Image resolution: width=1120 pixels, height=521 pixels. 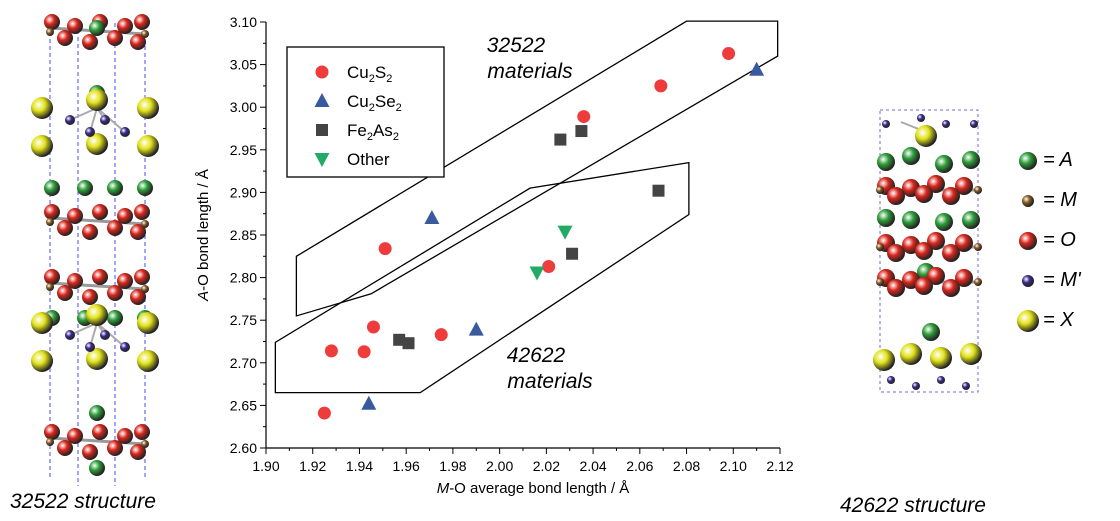 What do you see at coordinates (1058, 320) in the screenshot?
I see `atom-legend-label: = X` at bounding box center [1058, 320].